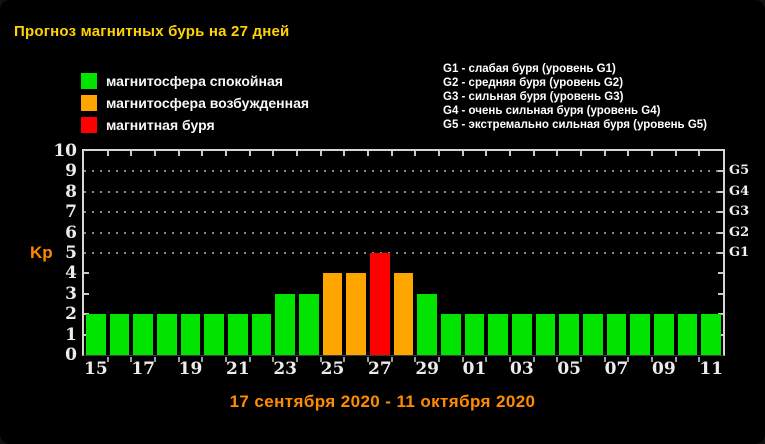 The image size is (765, 444). Describe the element at coordinates (208, 103) in the screenshot. I see `legend-label-excited: магнитосфера возбужденная` at that location.